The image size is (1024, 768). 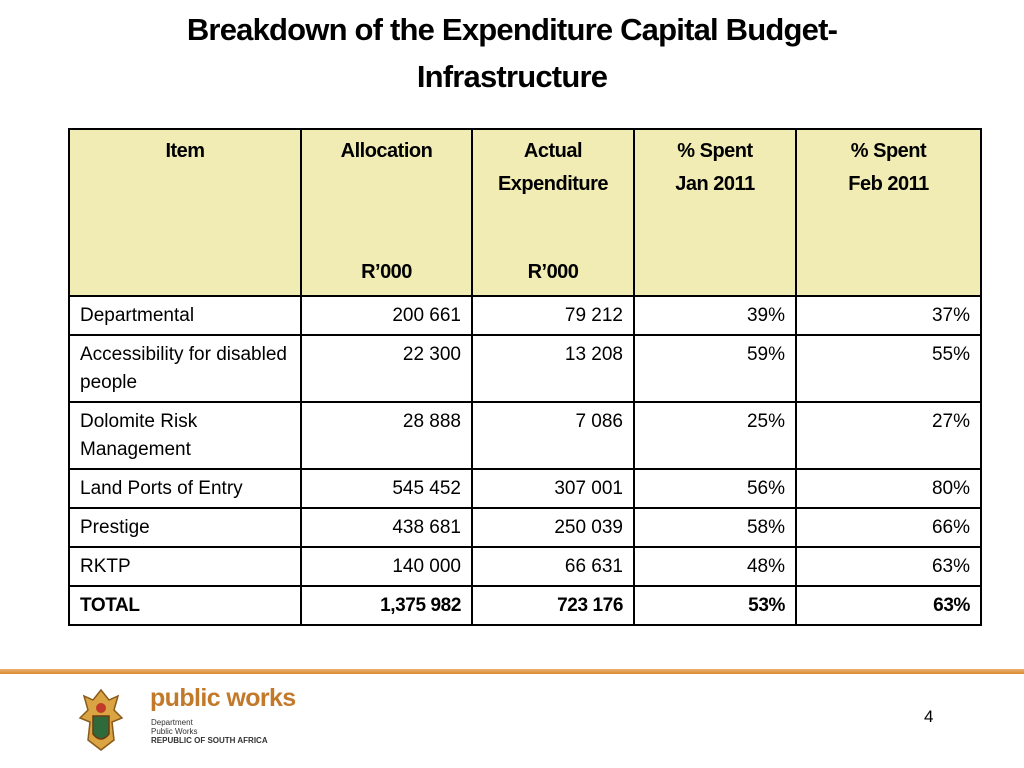 What do you see at coordinates (185, 315) in the screenshot?
I see `row-label: Departmental` at bounding box center [185, 315].